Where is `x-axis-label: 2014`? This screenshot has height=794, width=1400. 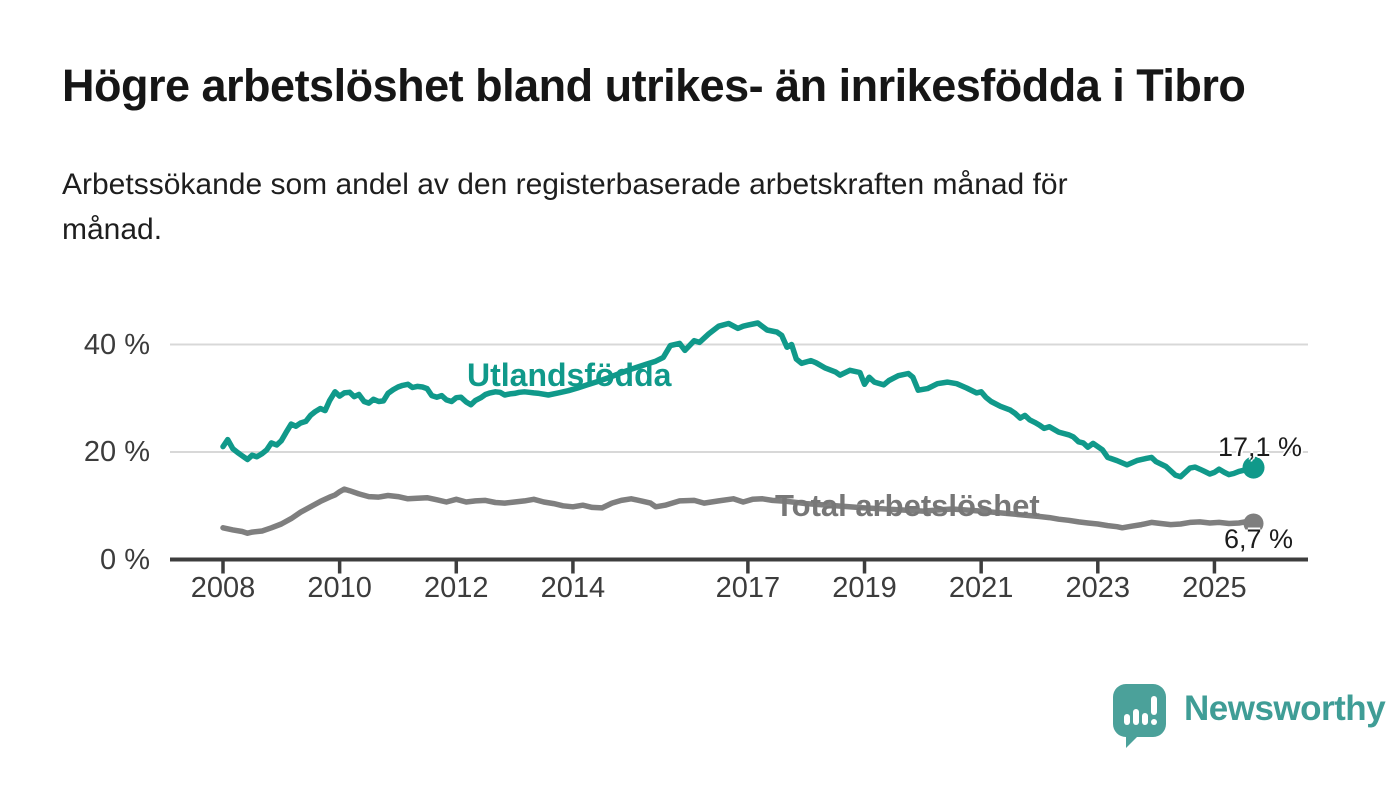
x-axis-label: 2014 is located at coordinates (573, 588).